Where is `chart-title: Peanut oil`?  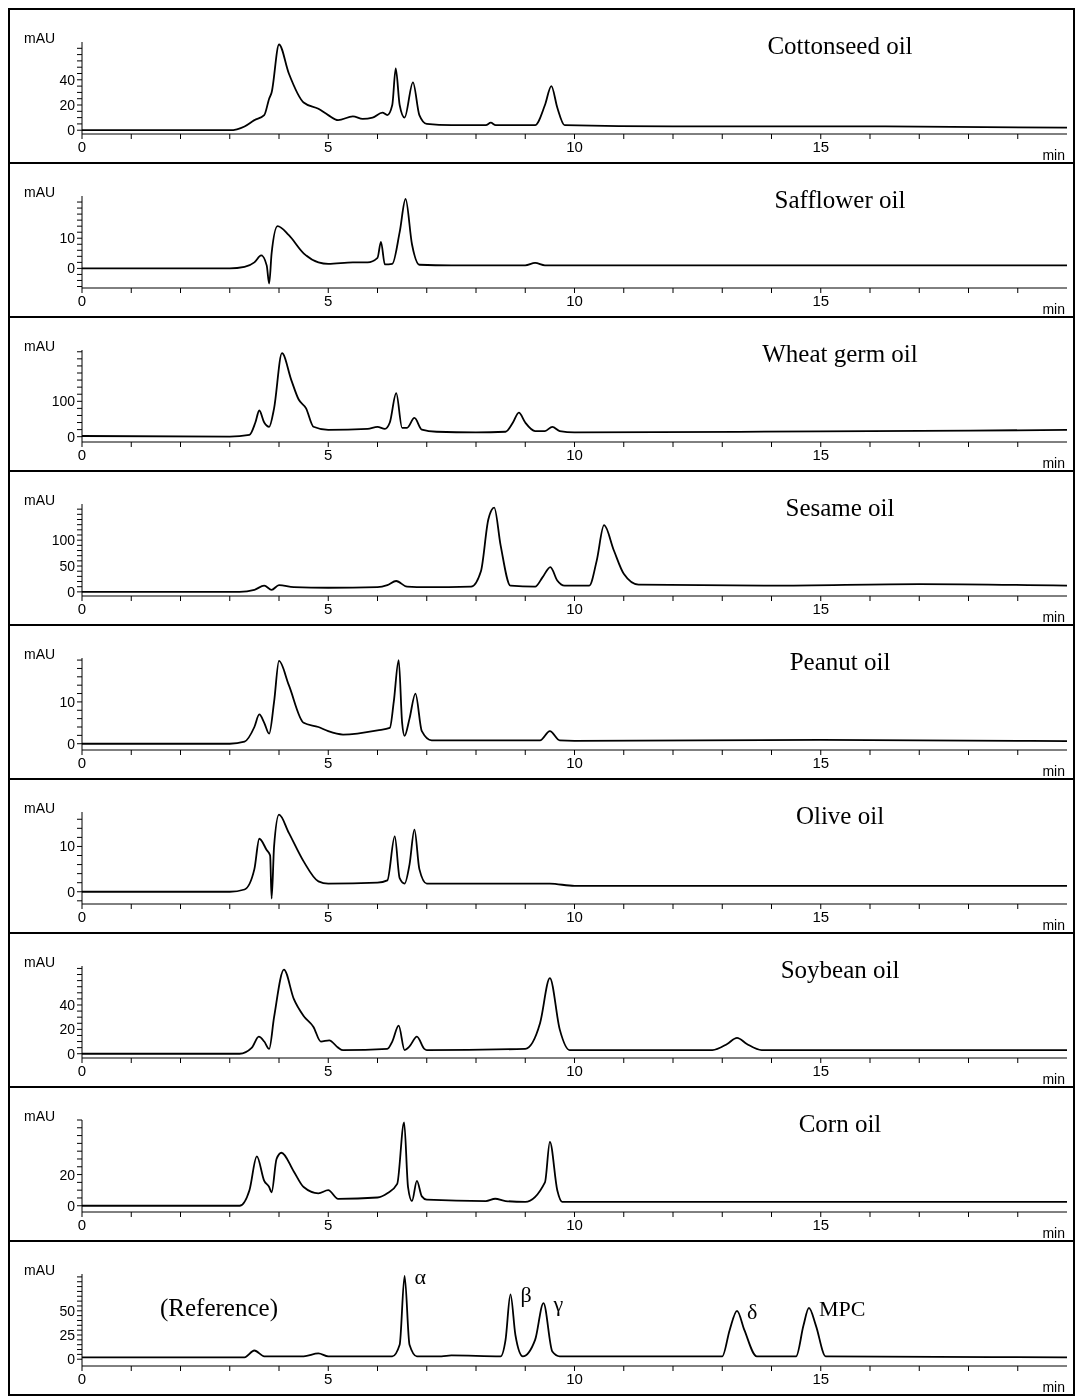 chart-title: Peanut oil is located at coordinates (840, 662).